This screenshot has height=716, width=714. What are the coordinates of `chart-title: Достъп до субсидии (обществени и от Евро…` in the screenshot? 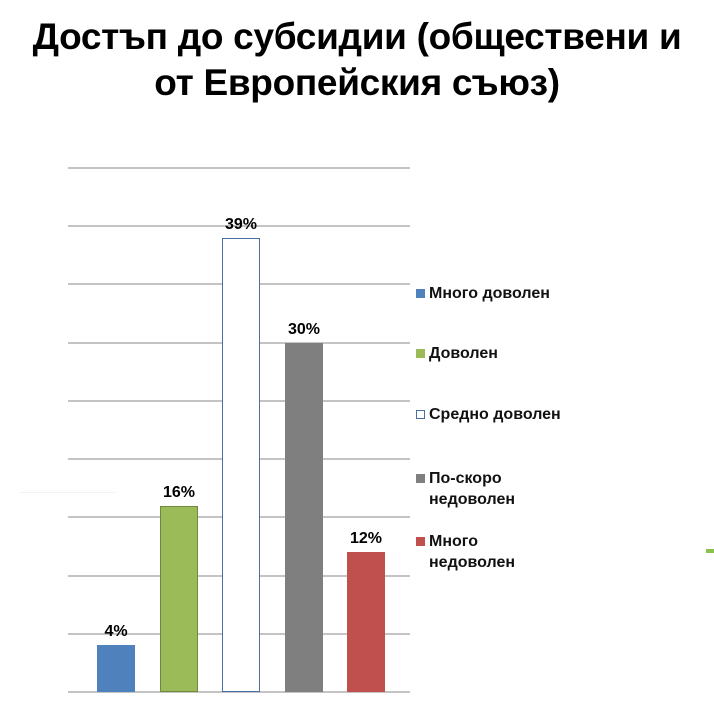 It's located at (357, 60).